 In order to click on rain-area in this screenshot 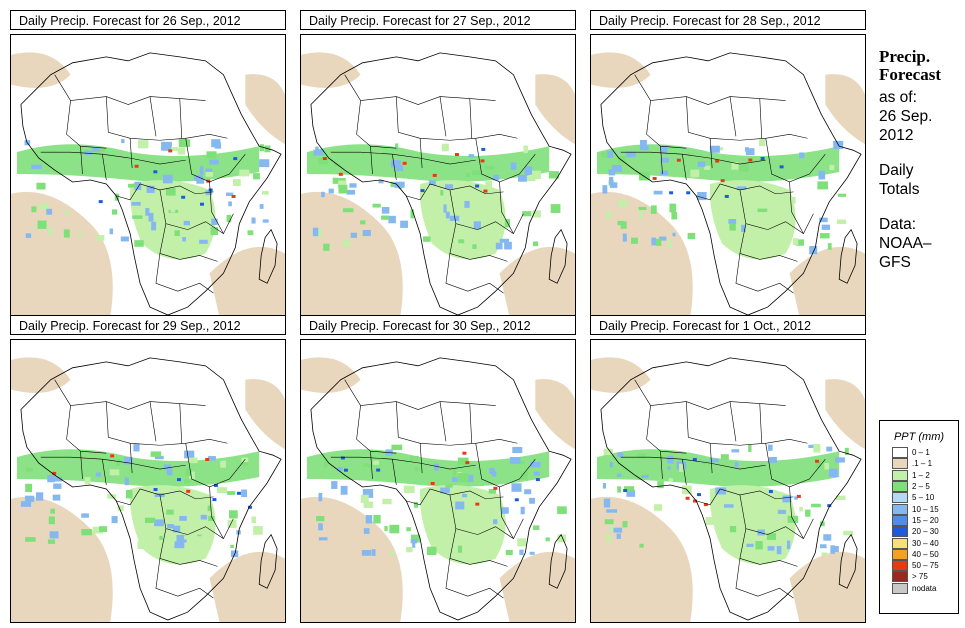, I will do `click(172, 220)`.